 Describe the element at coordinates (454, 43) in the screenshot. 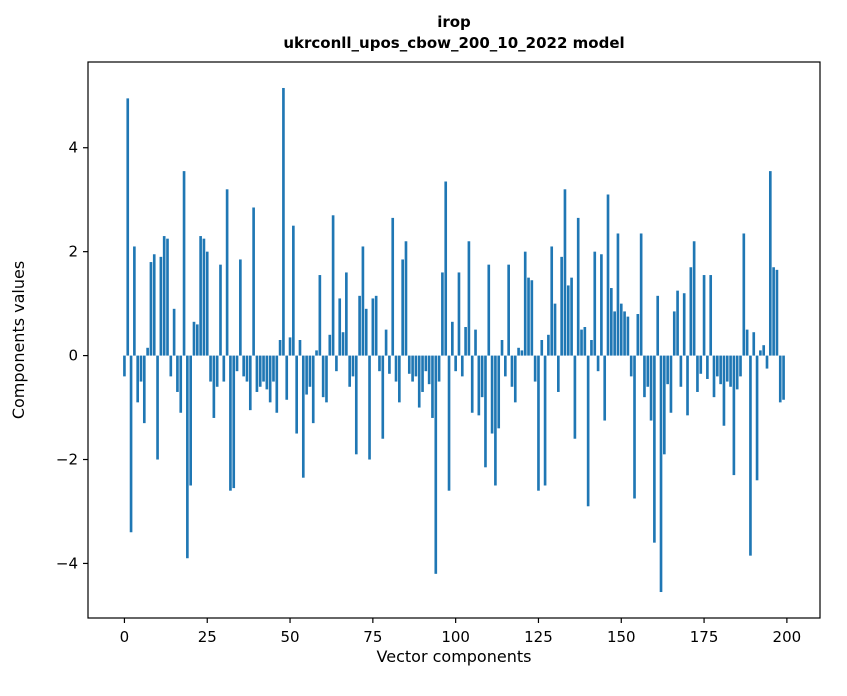

I see `chart-subtitle: ukrconll_upos_cbow_200_10_2022 model` at that location.